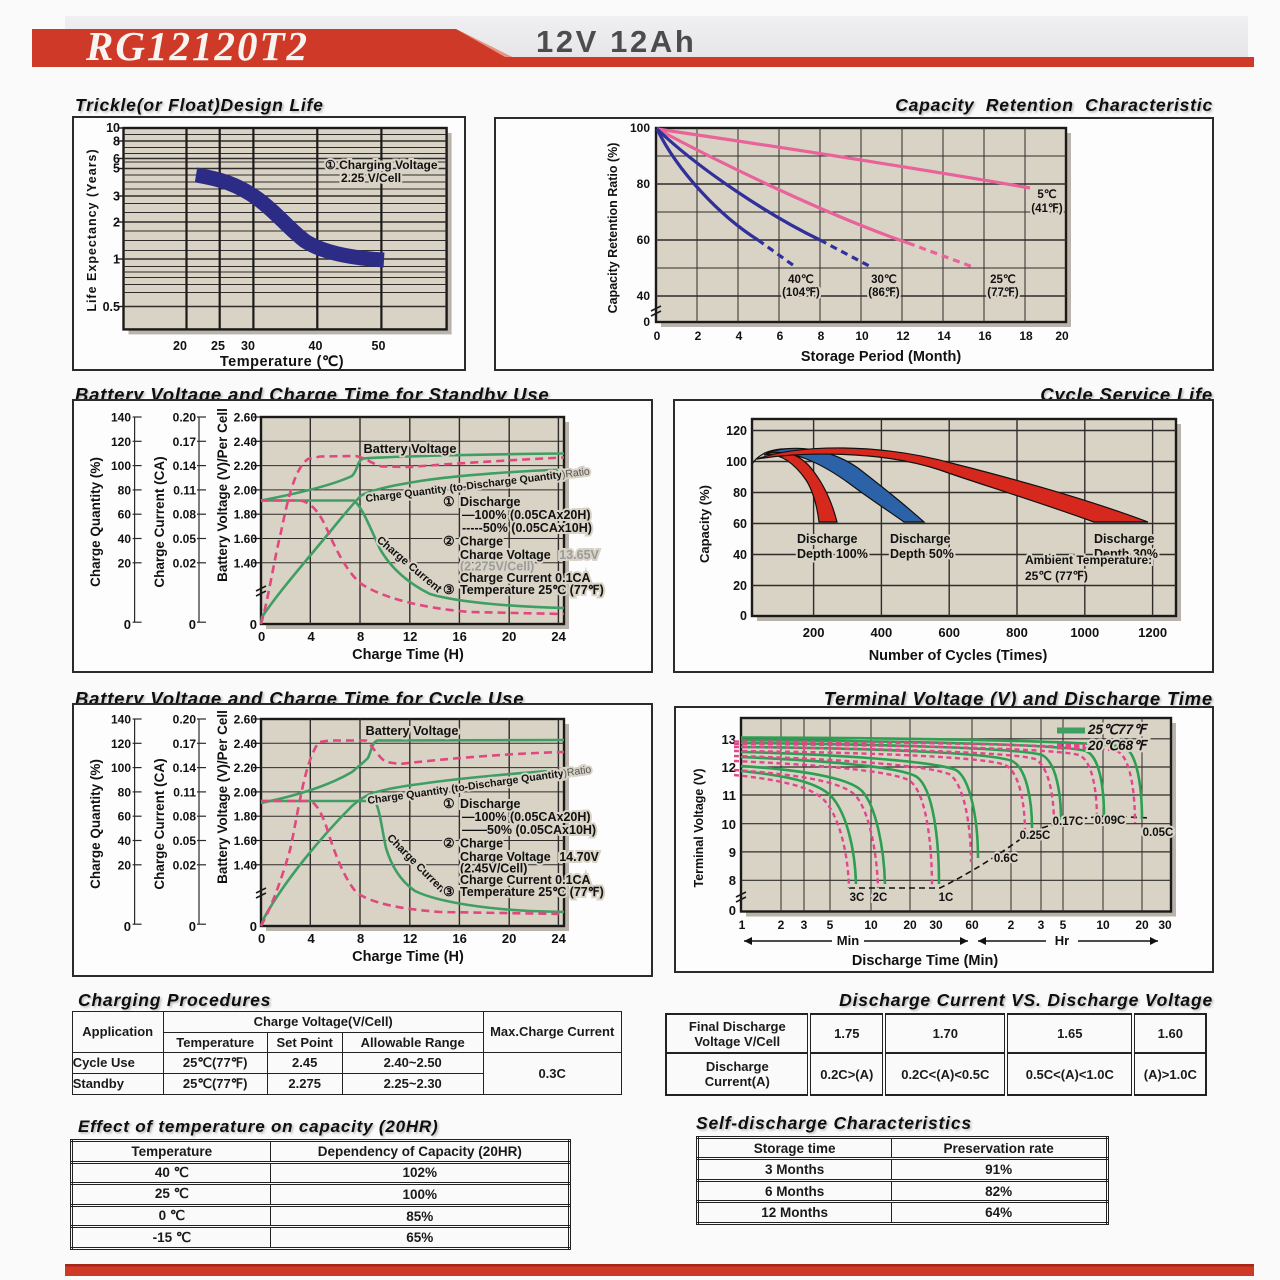 This screenshot has width=1280, height=1280. Describe the element at coordinates (121, 466) in the screenshot. I see `svg-text: 100` at that location.